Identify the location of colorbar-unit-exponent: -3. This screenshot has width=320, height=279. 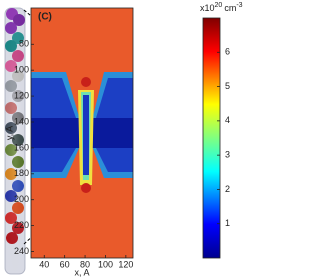
(239, 5).